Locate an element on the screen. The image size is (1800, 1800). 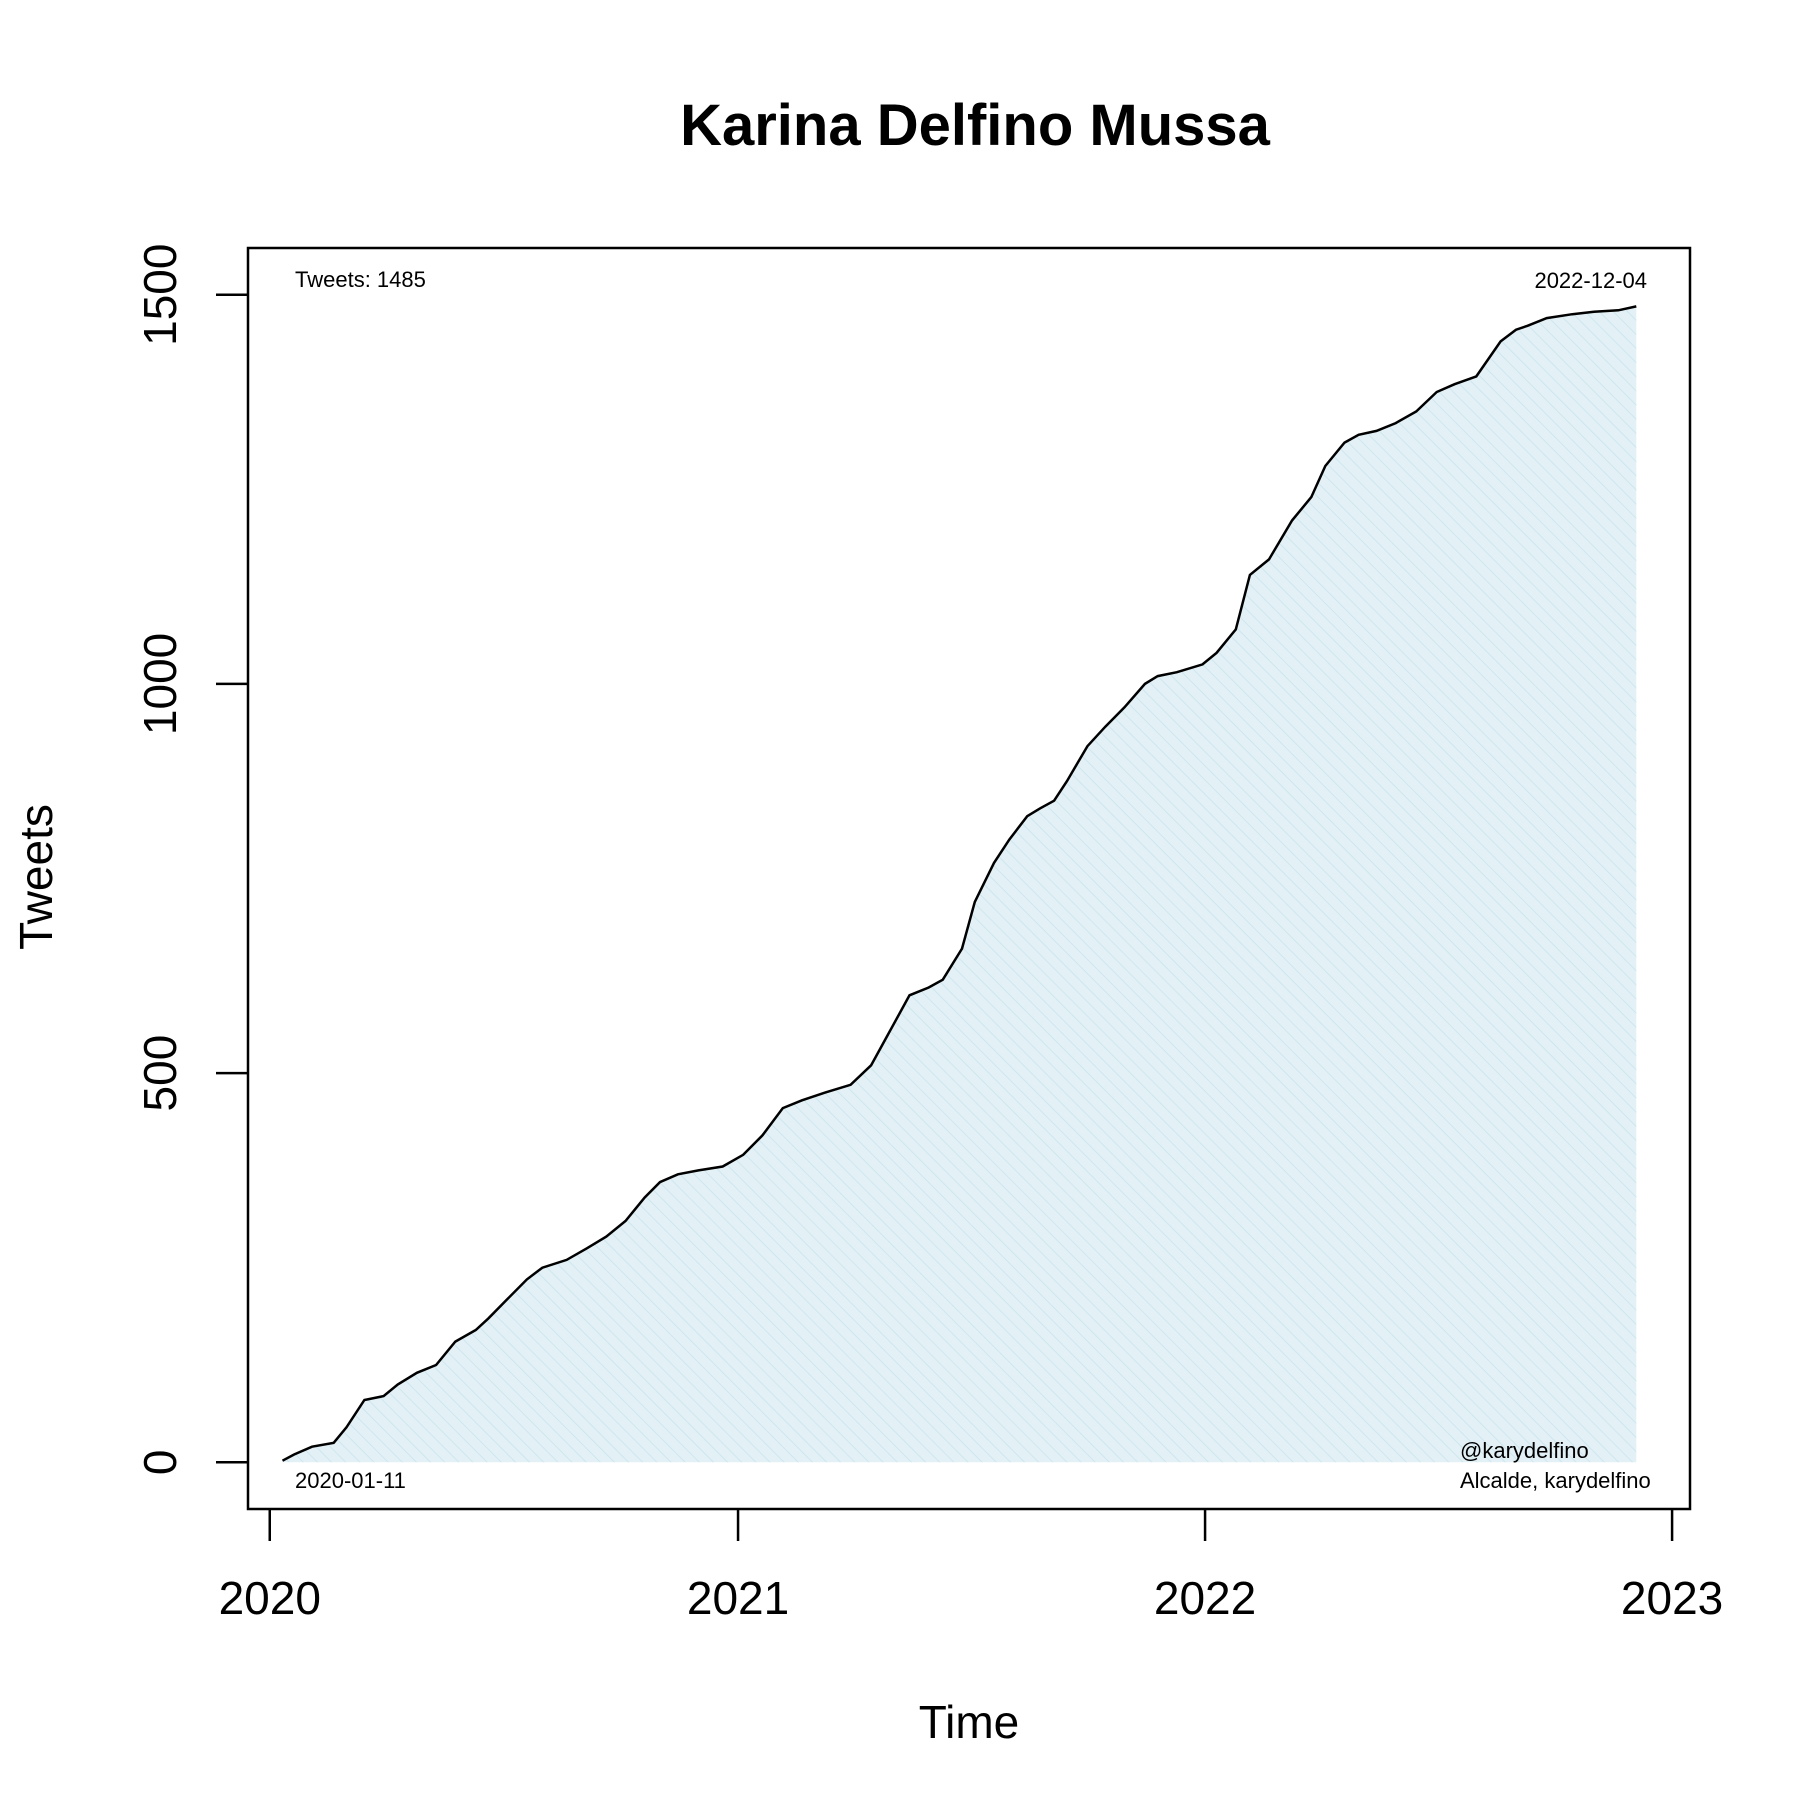
y-tick-label: 0 is located at coordinates (160, 1462).